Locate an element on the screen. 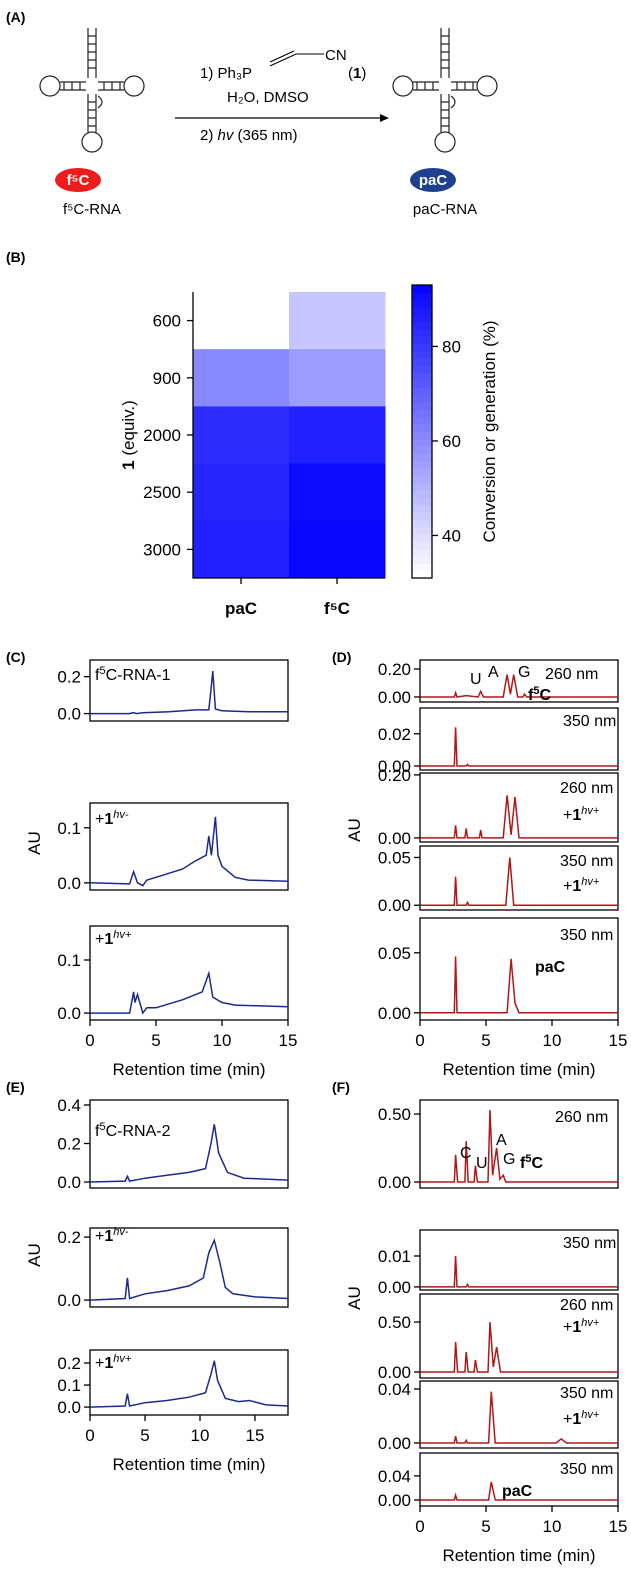 This screenshot has height=1579, width=631. y-tick-label: 0.02 is located at coordinates (394, 734).